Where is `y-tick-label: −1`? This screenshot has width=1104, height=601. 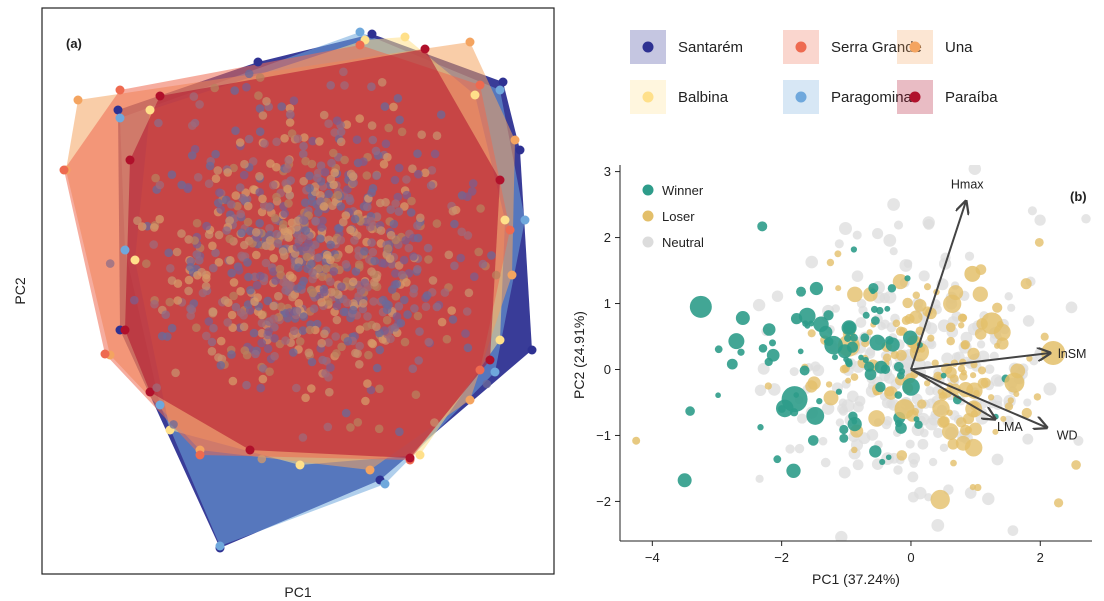 y-tick-label: −1 is located at coordinates (603, 435).